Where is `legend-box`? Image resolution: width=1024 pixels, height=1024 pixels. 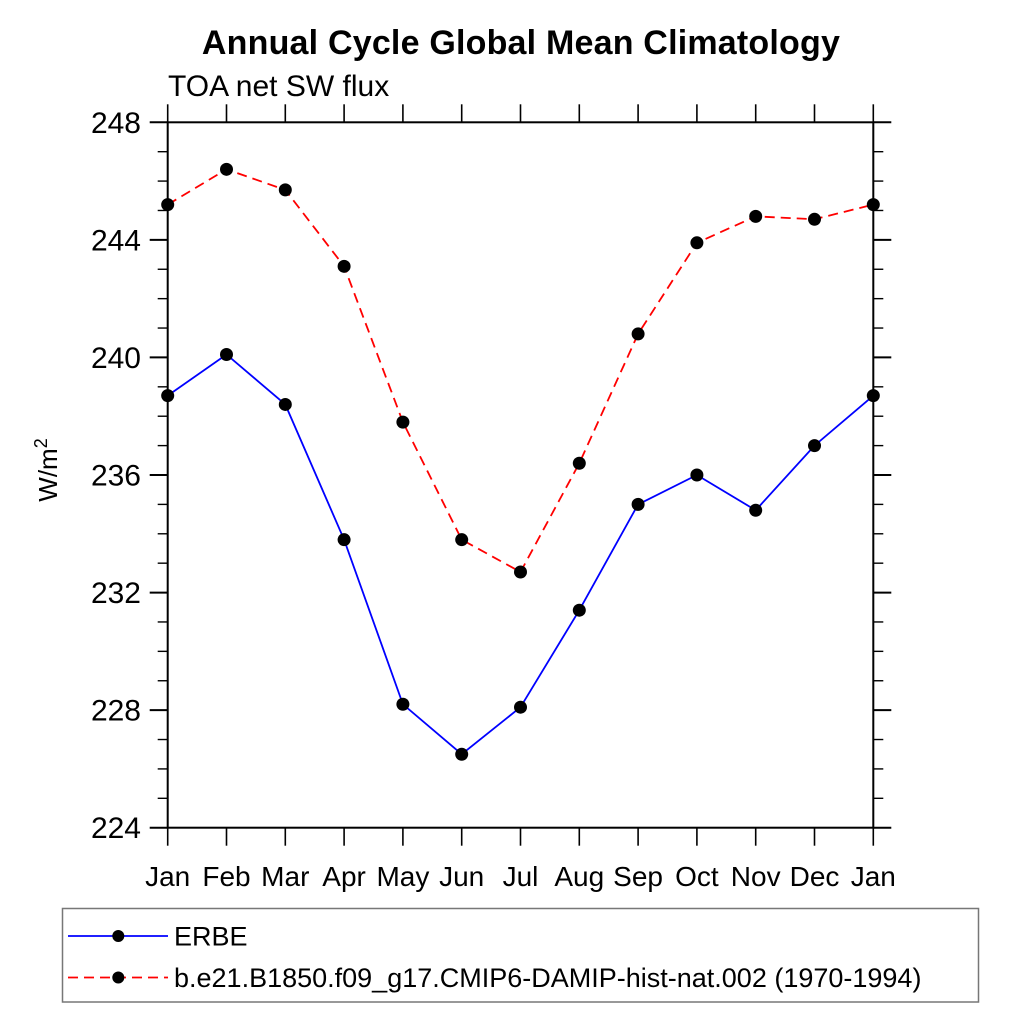
legend-box is located at coordinates (520, 955).